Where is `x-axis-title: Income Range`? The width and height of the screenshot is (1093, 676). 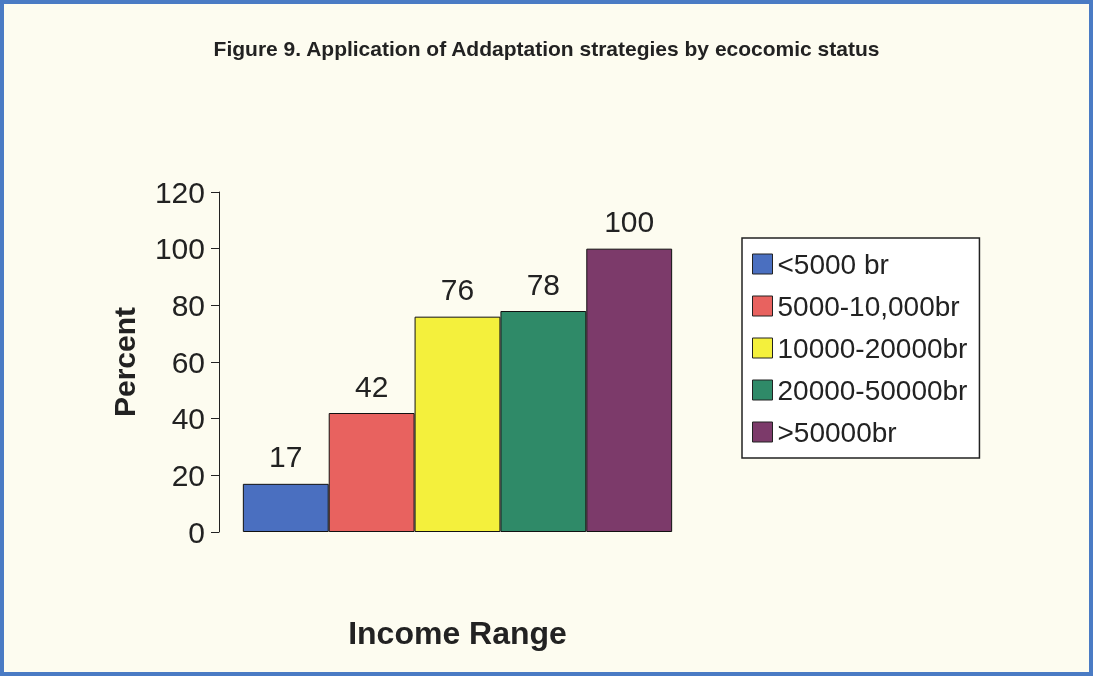 x-axis-title: Income Range is located at coordinates (457, 633).